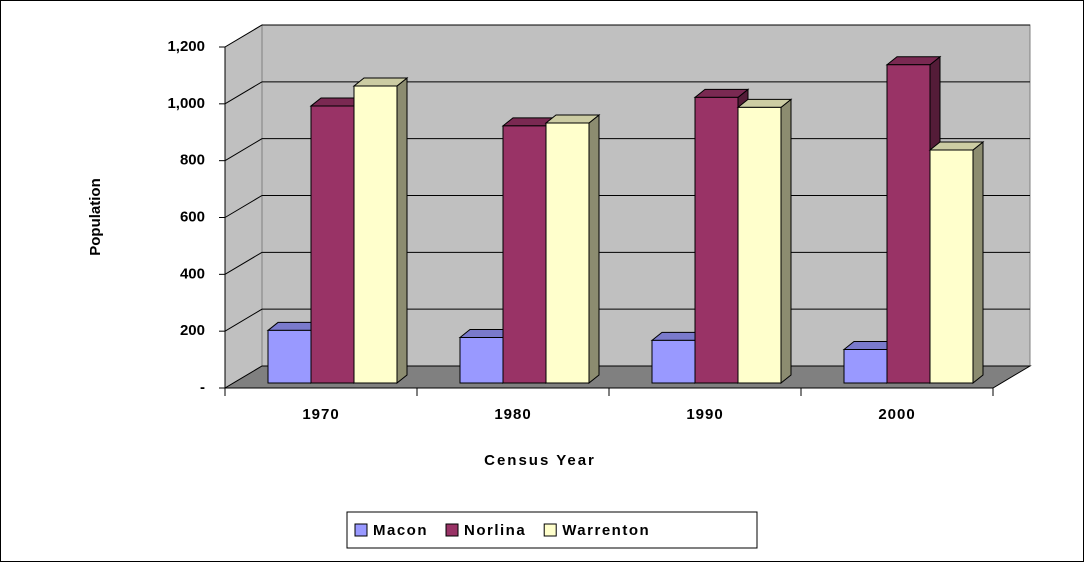  What do you see at coordinates (192, 216) in the screenshot?
I see `y-tick-label: 600` at bounding box center [192, 216].